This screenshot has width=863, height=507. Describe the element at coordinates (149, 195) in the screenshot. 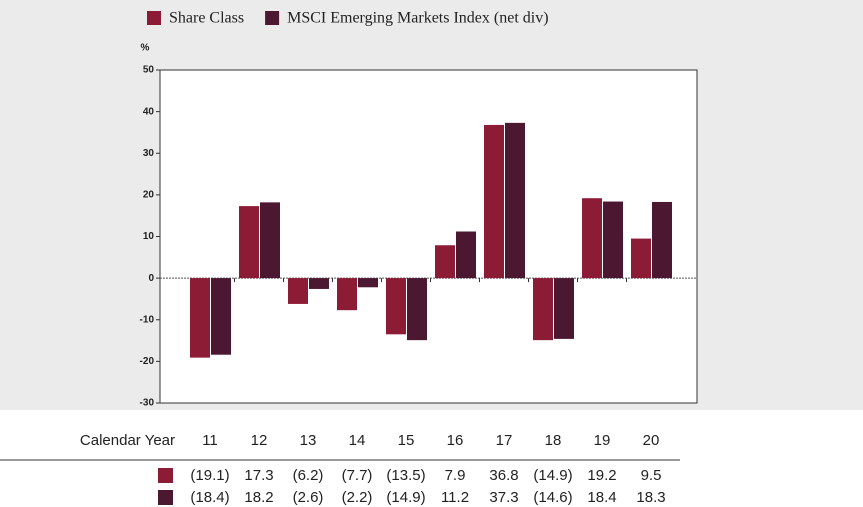

I see `y-tick-label: 20` at that location.